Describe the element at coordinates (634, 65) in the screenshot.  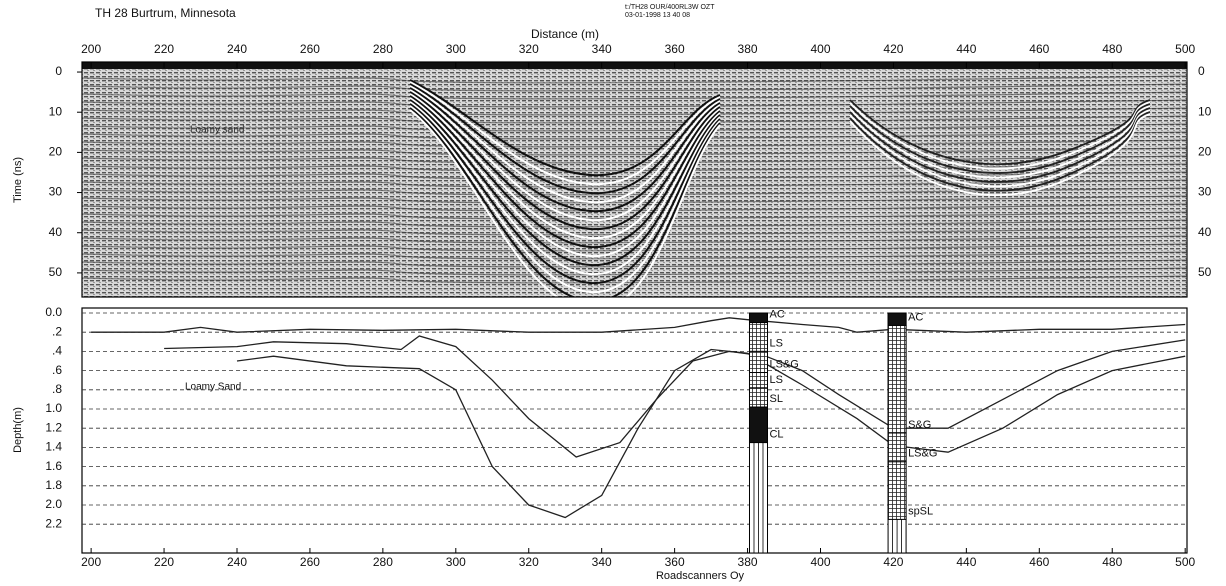
I see `surface-band` at that location.